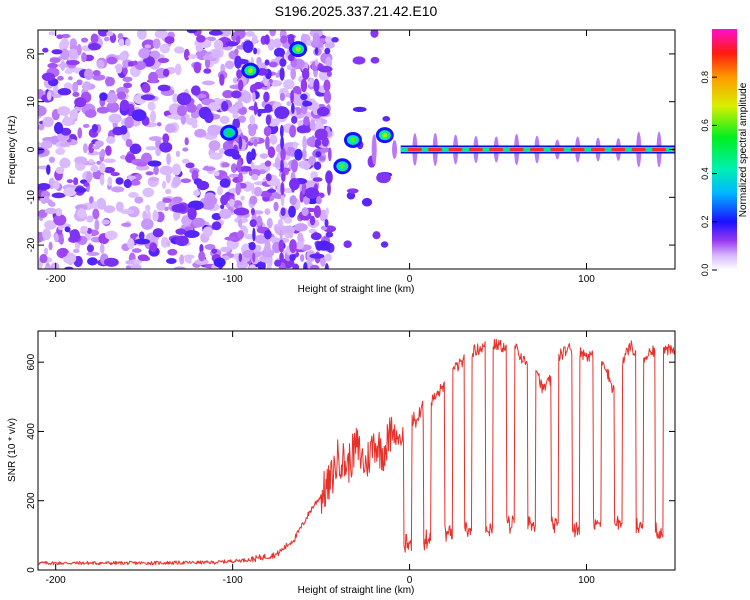 This screenshot has width=750, height=600. I want to click on colorbar-tick-label: 0.4, so click(705, 173).